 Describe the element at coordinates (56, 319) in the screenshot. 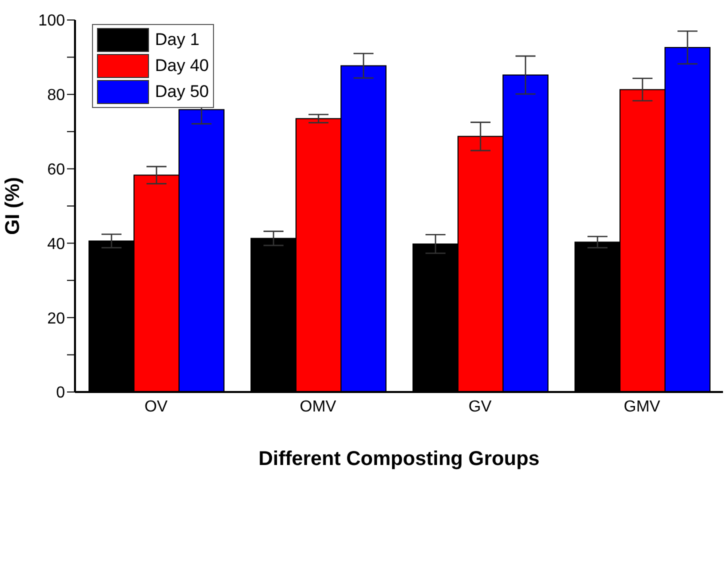

I see `y-tick-label: 20` at that location.